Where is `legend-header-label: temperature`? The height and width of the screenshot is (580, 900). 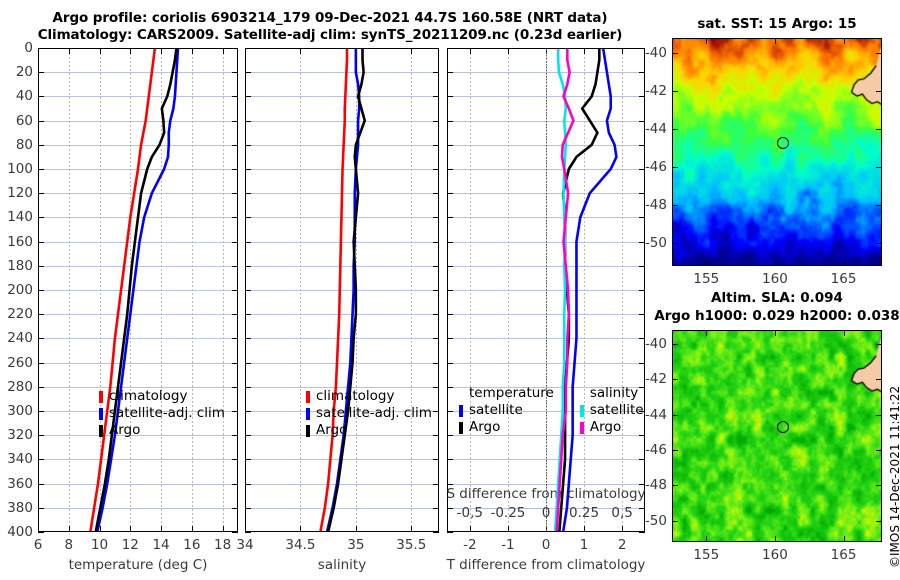
legend-header-label: temperature is located at coordinates (511, 393).